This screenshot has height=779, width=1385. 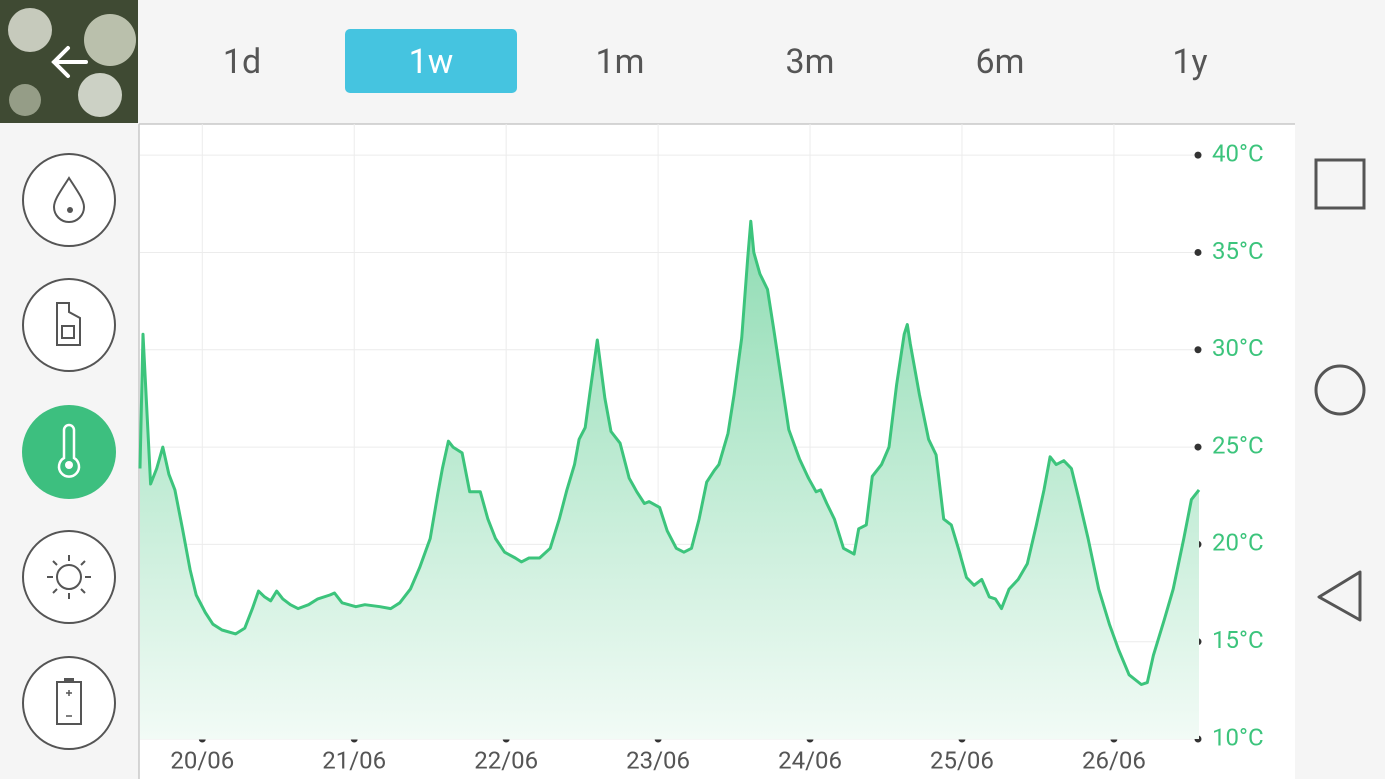 I want to click on tab-label: 6m, so click(x=1000, y=62).